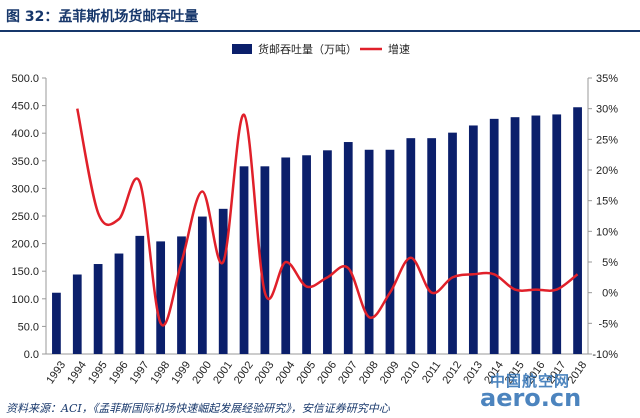  What do you see at coordinates (286, 372) in the screenshot?
I see `x-tick-label: 2004` at bounding box center [286, 372].